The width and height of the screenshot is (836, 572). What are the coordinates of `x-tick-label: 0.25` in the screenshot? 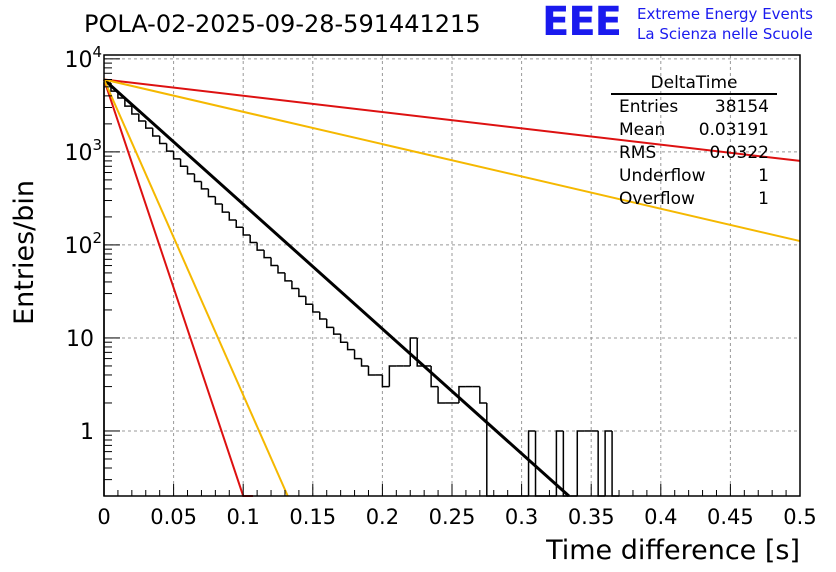 It's located at (452, 517).